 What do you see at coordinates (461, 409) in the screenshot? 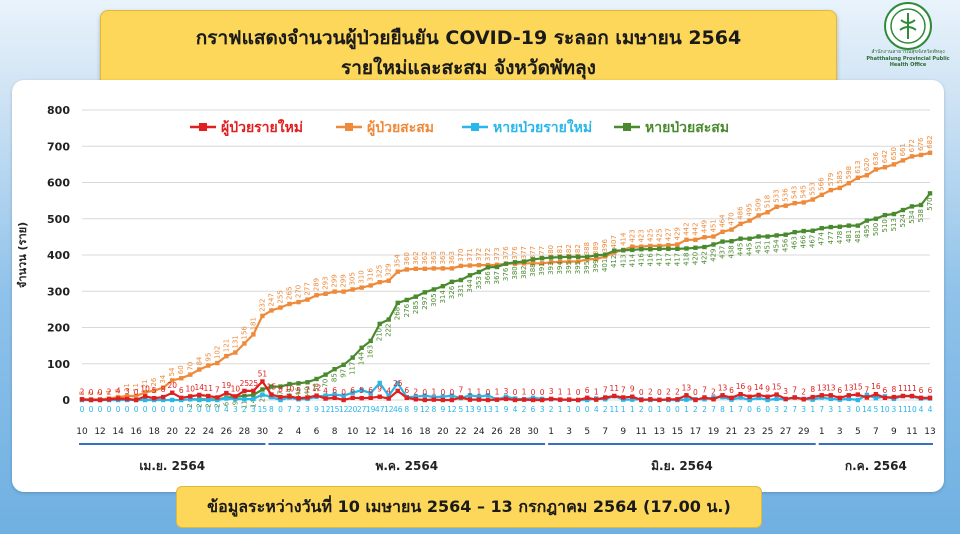
I see `data-label-new_recovered: 5` at bounding box center [461, 409].